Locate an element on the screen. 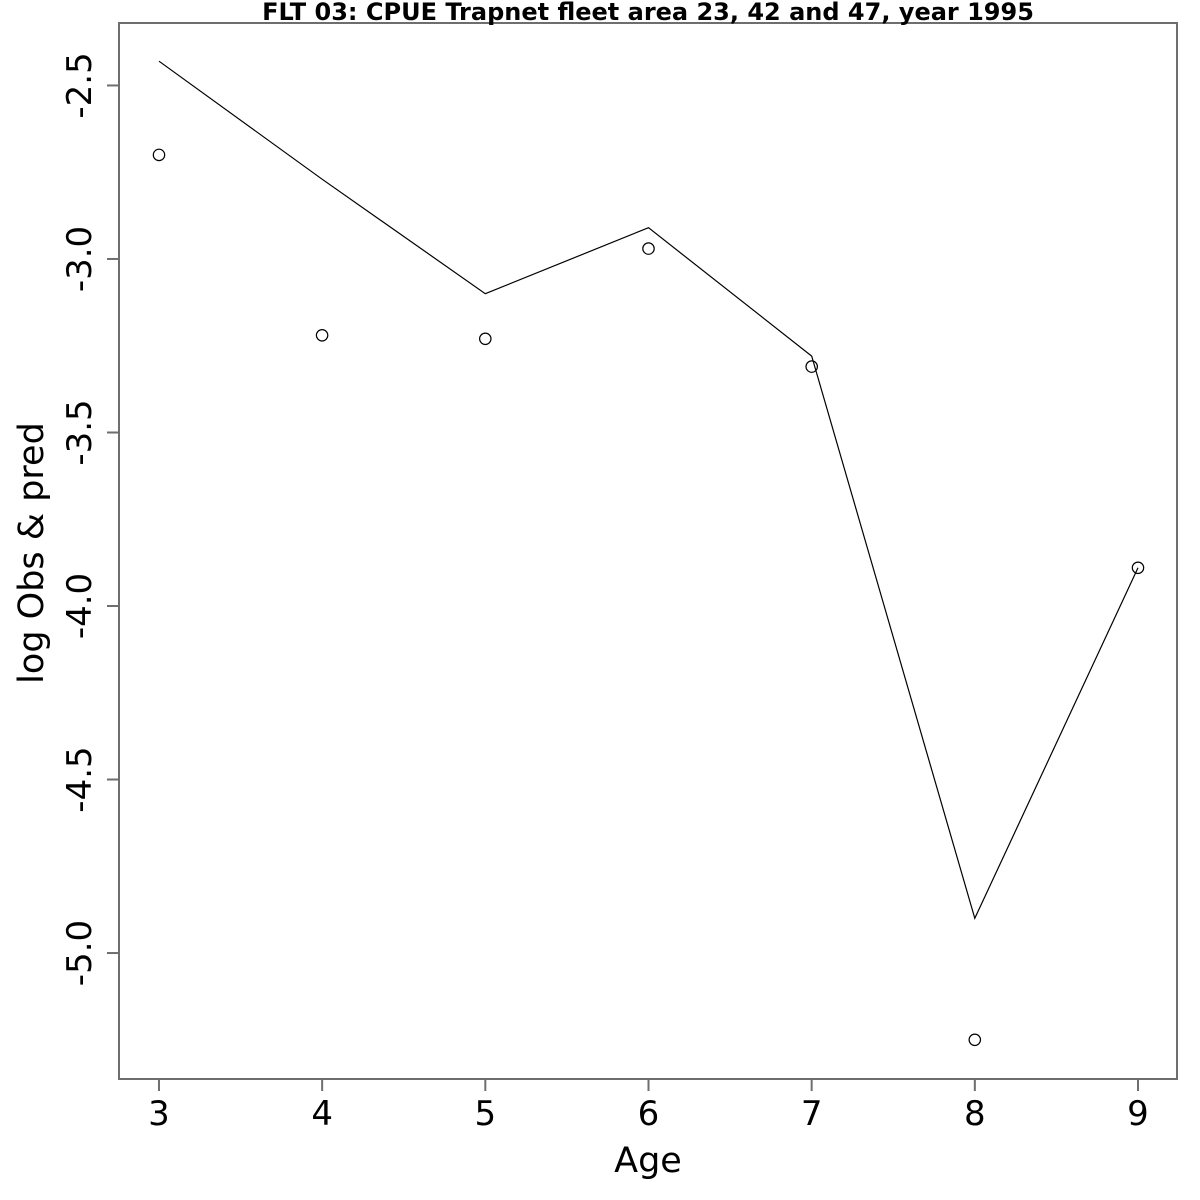  y-tick-label: -2.5 is located at coordinates (80, 85).